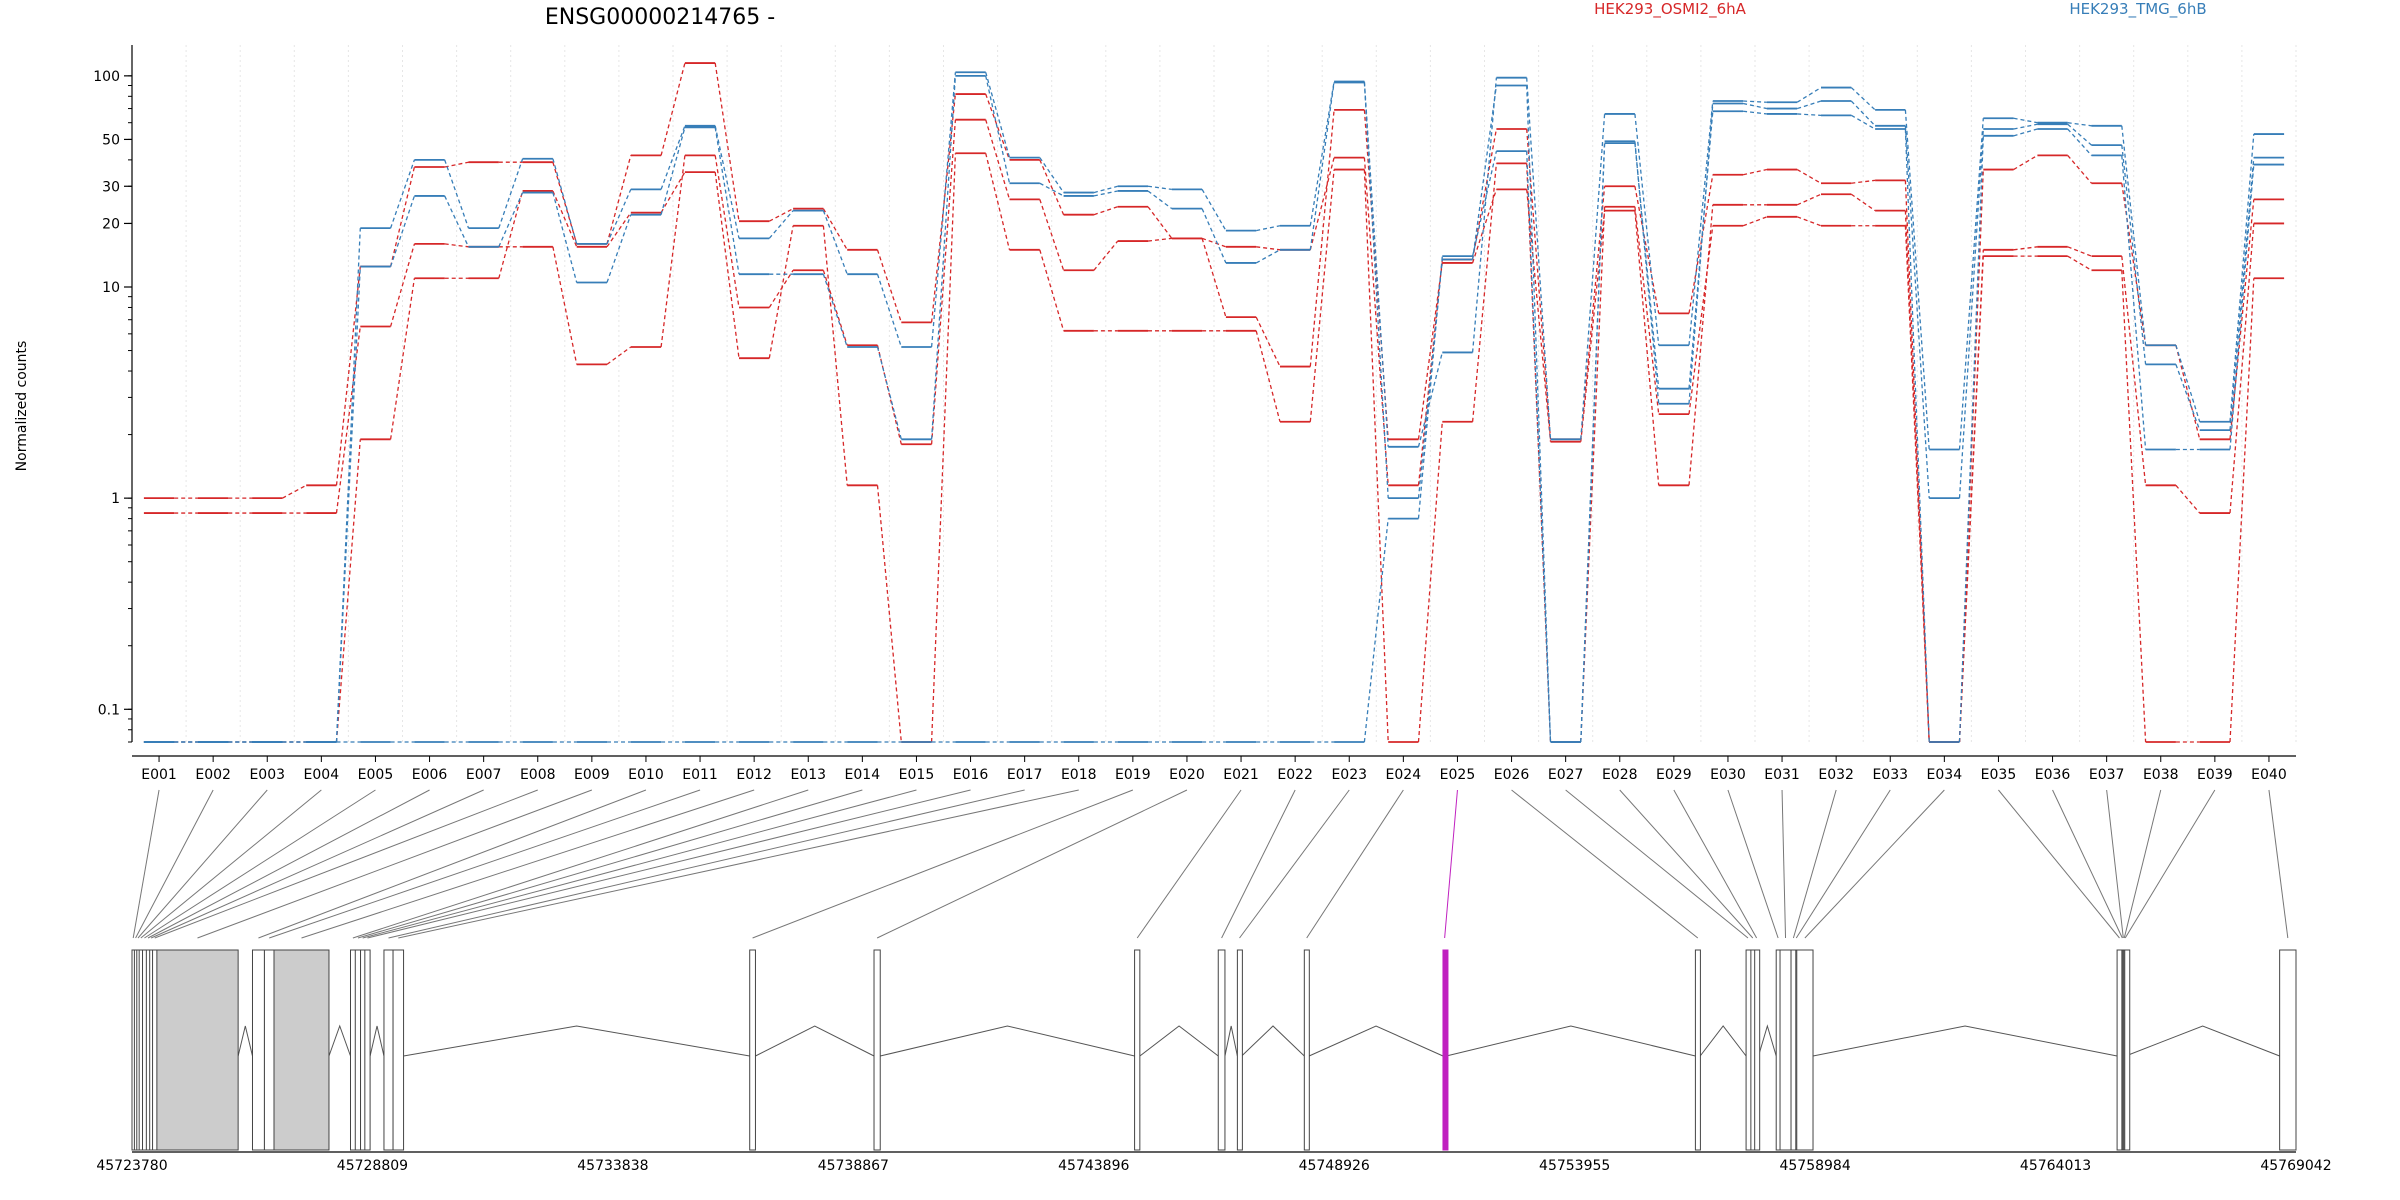 This screenshot has height=1200, width=2400. What do you see at coordinates (452, 864) in the screenshot?
I see `connector-e010` at bounding box center [452, 864].